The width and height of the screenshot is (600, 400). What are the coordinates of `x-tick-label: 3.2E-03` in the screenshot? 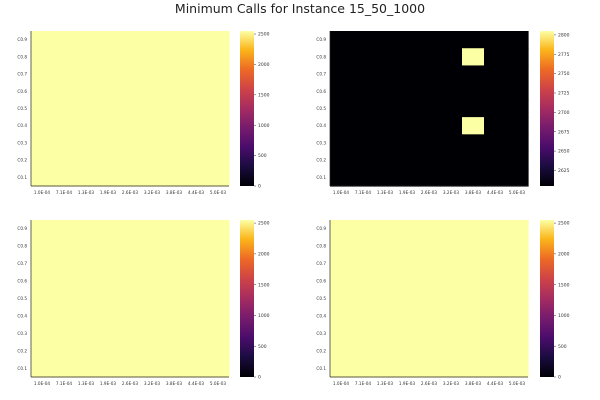 It's located at (451, 383).